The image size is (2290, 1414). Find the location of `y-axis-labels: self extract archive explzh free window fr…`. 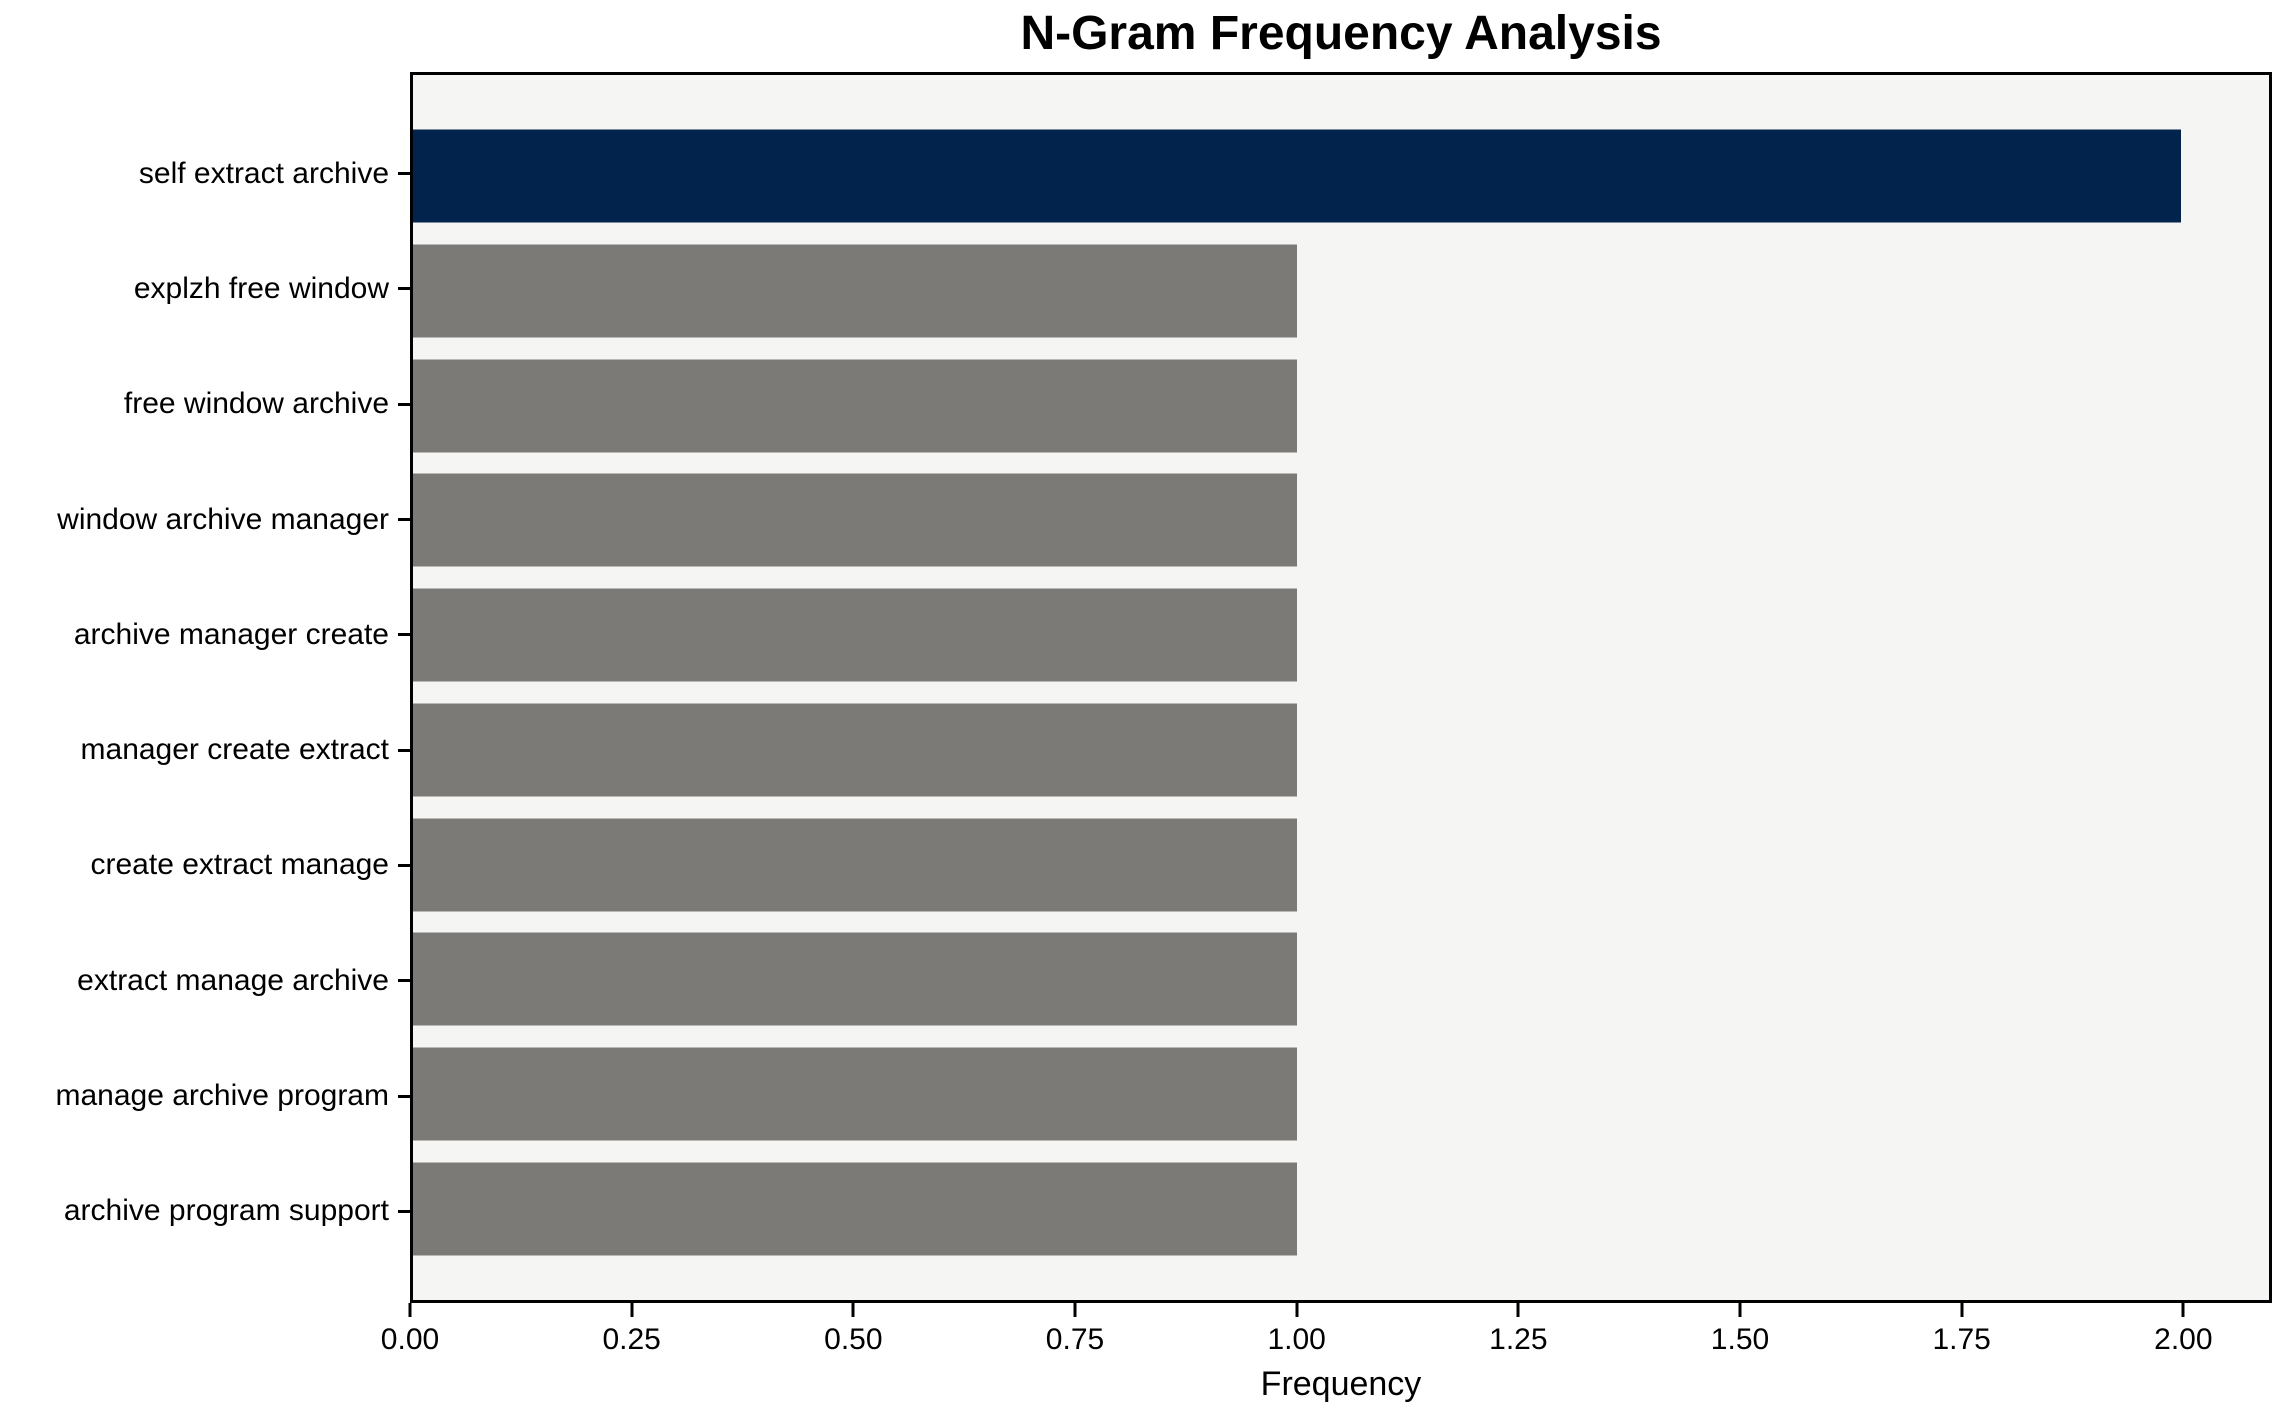

y-axis-labels: self extract archive explzh free window fr… is located at coordinates (205, 692).